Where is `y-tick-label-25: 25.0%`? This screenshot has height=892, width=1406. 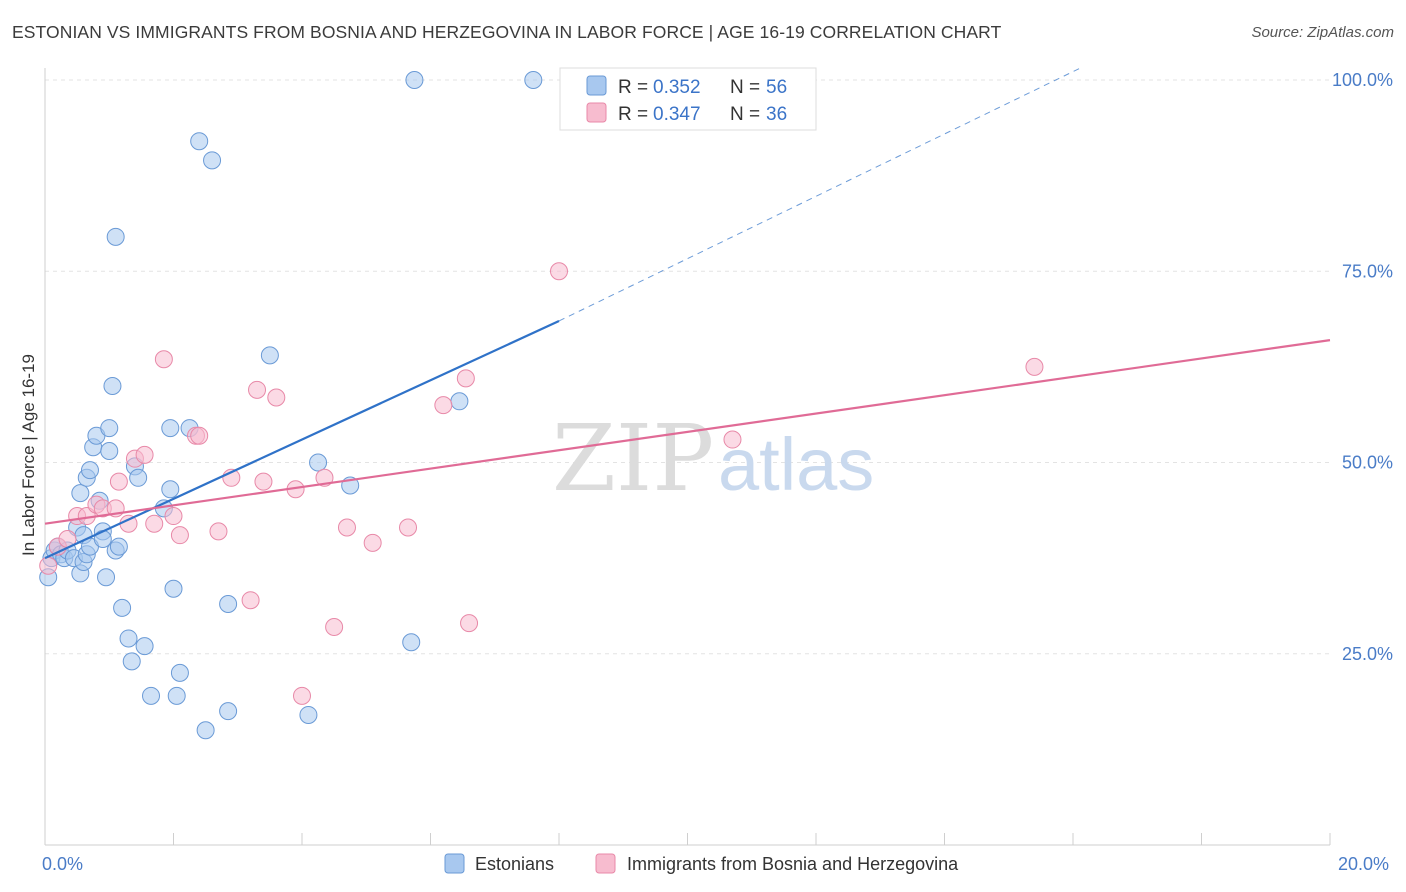
y-tick-label-25: 25.0% is located at coordinates (1367, 654).